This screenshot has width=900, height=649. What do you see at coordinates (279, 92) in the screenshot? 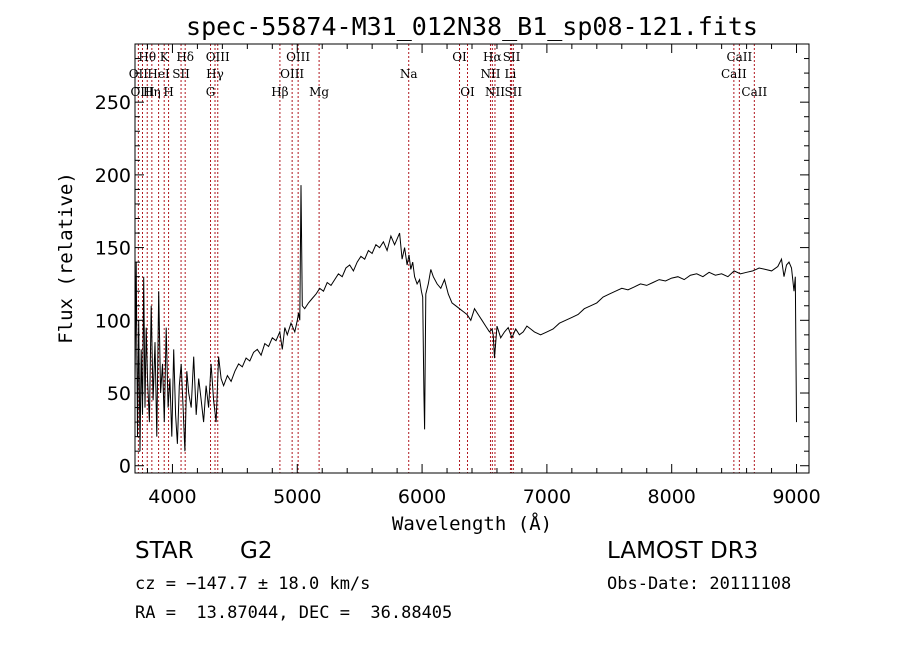
I see `line-marker-label: Hβ` at bounding box center [279, 92].